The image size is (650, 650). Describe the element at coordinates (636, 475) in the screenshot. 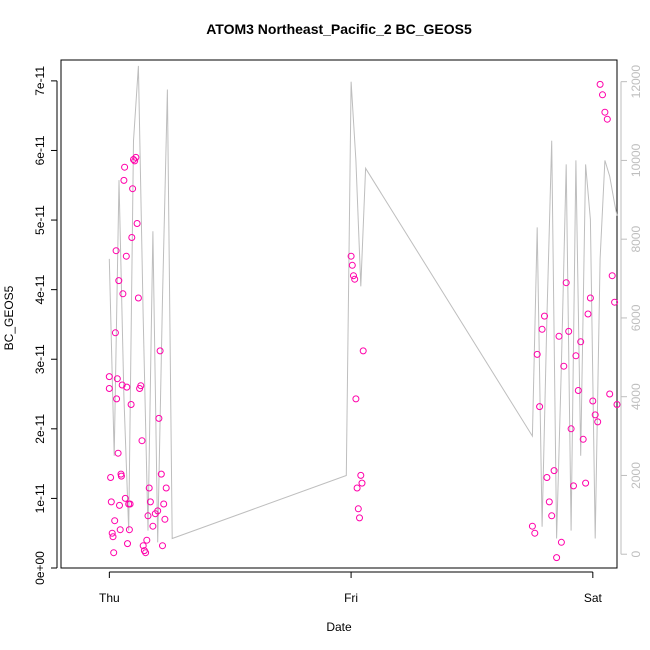

I see `y-tick-label-right: 2000` at that location.